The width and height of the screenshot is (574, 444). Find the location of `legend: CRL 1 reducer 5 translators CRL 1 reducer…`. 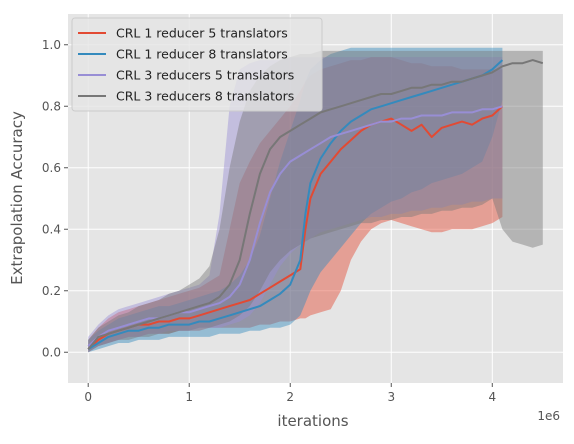

legend: CRL 1 reducer 5 translators CRL 1 reducer… is located at coordinates (197, 64).